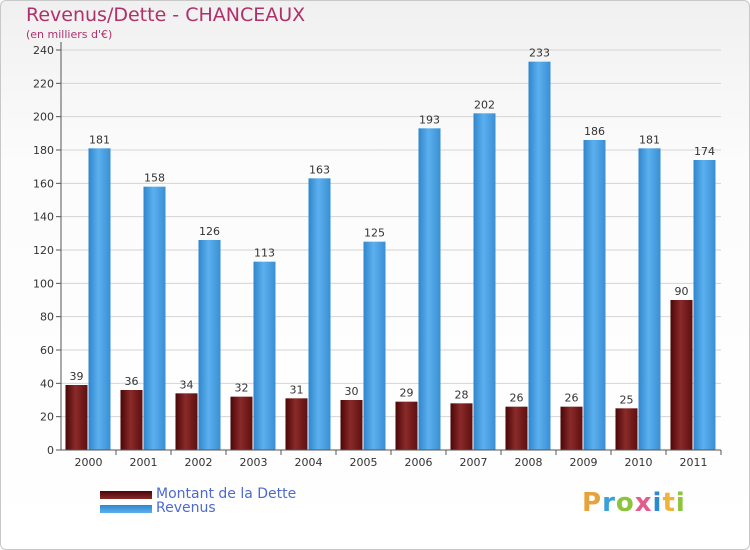  I want to click on data-label-revenus: 113, so click(264, 253).